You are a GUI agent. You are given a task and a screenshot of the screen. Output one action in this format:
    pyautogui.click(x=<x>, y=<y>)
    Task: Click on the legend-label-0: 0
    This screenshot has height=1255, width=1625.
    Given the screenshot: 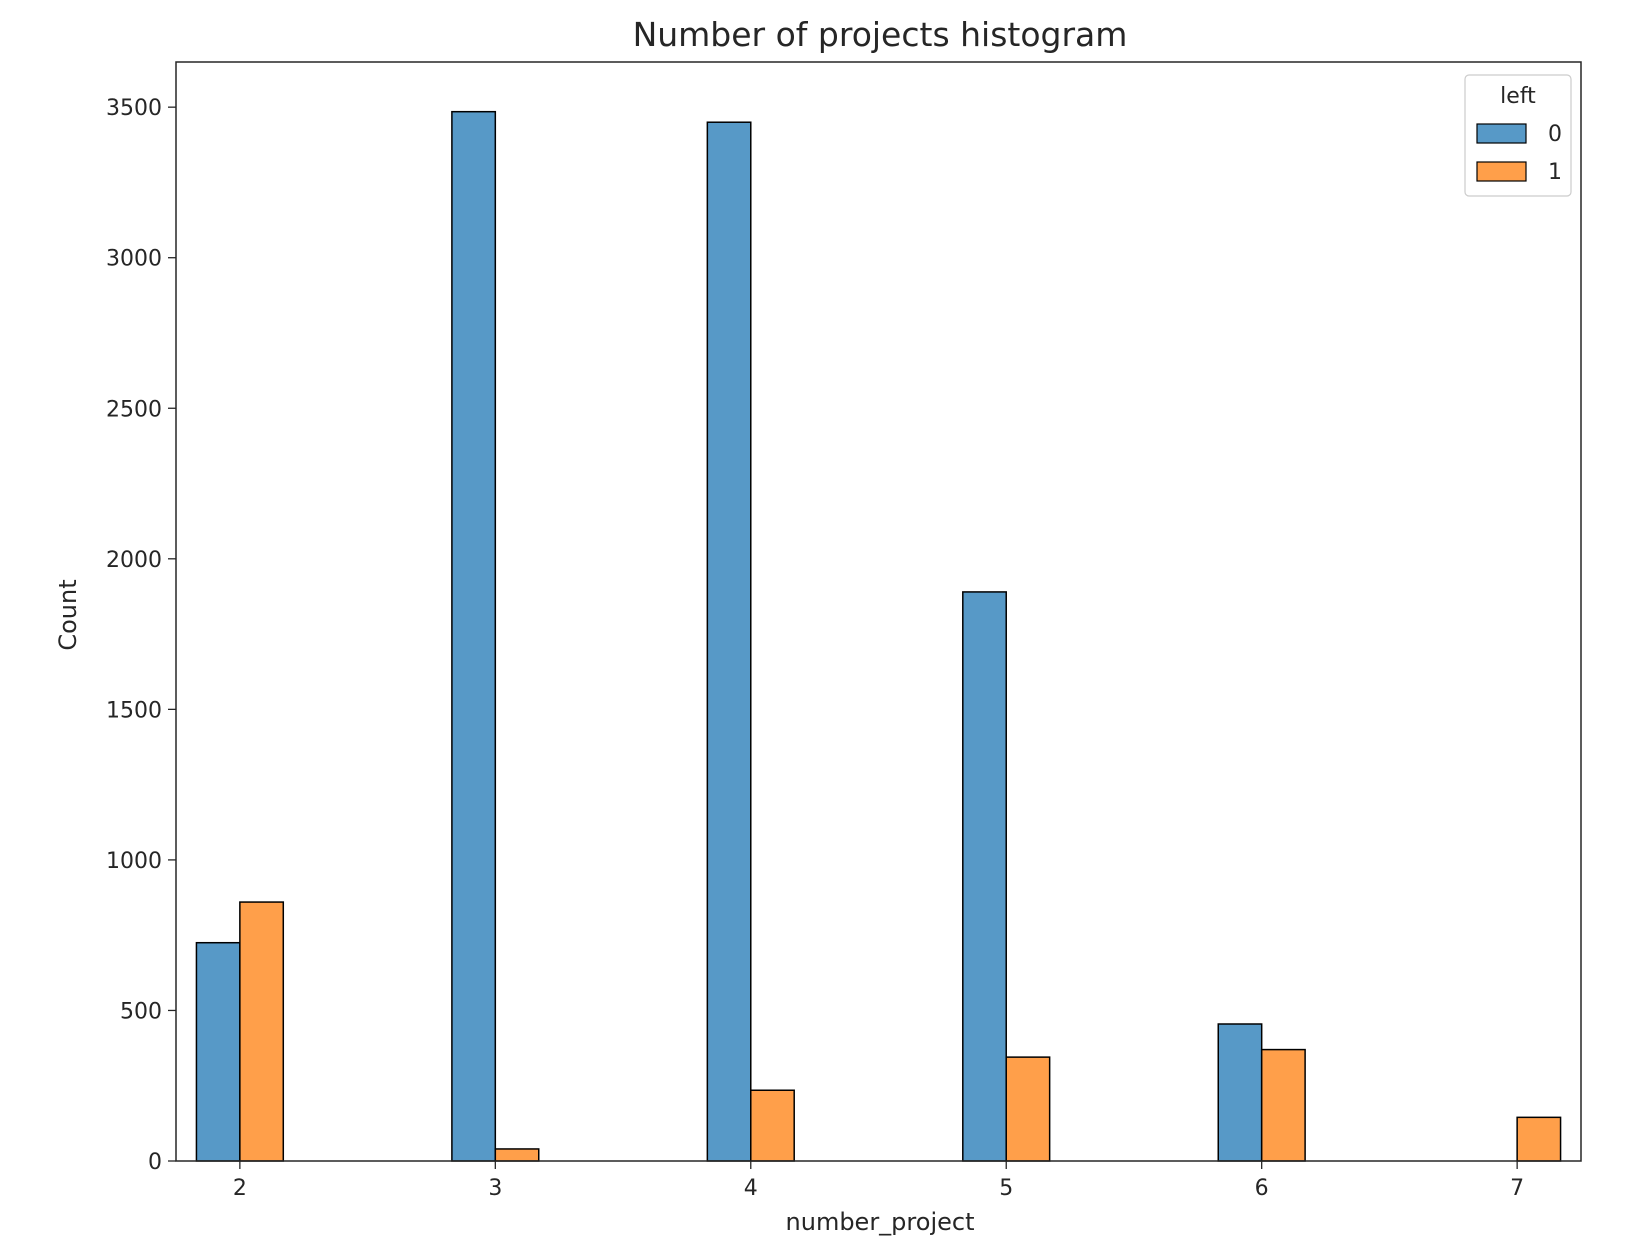 What is the action you would take?
    pyautogui.click(x=1555, y=134)
    